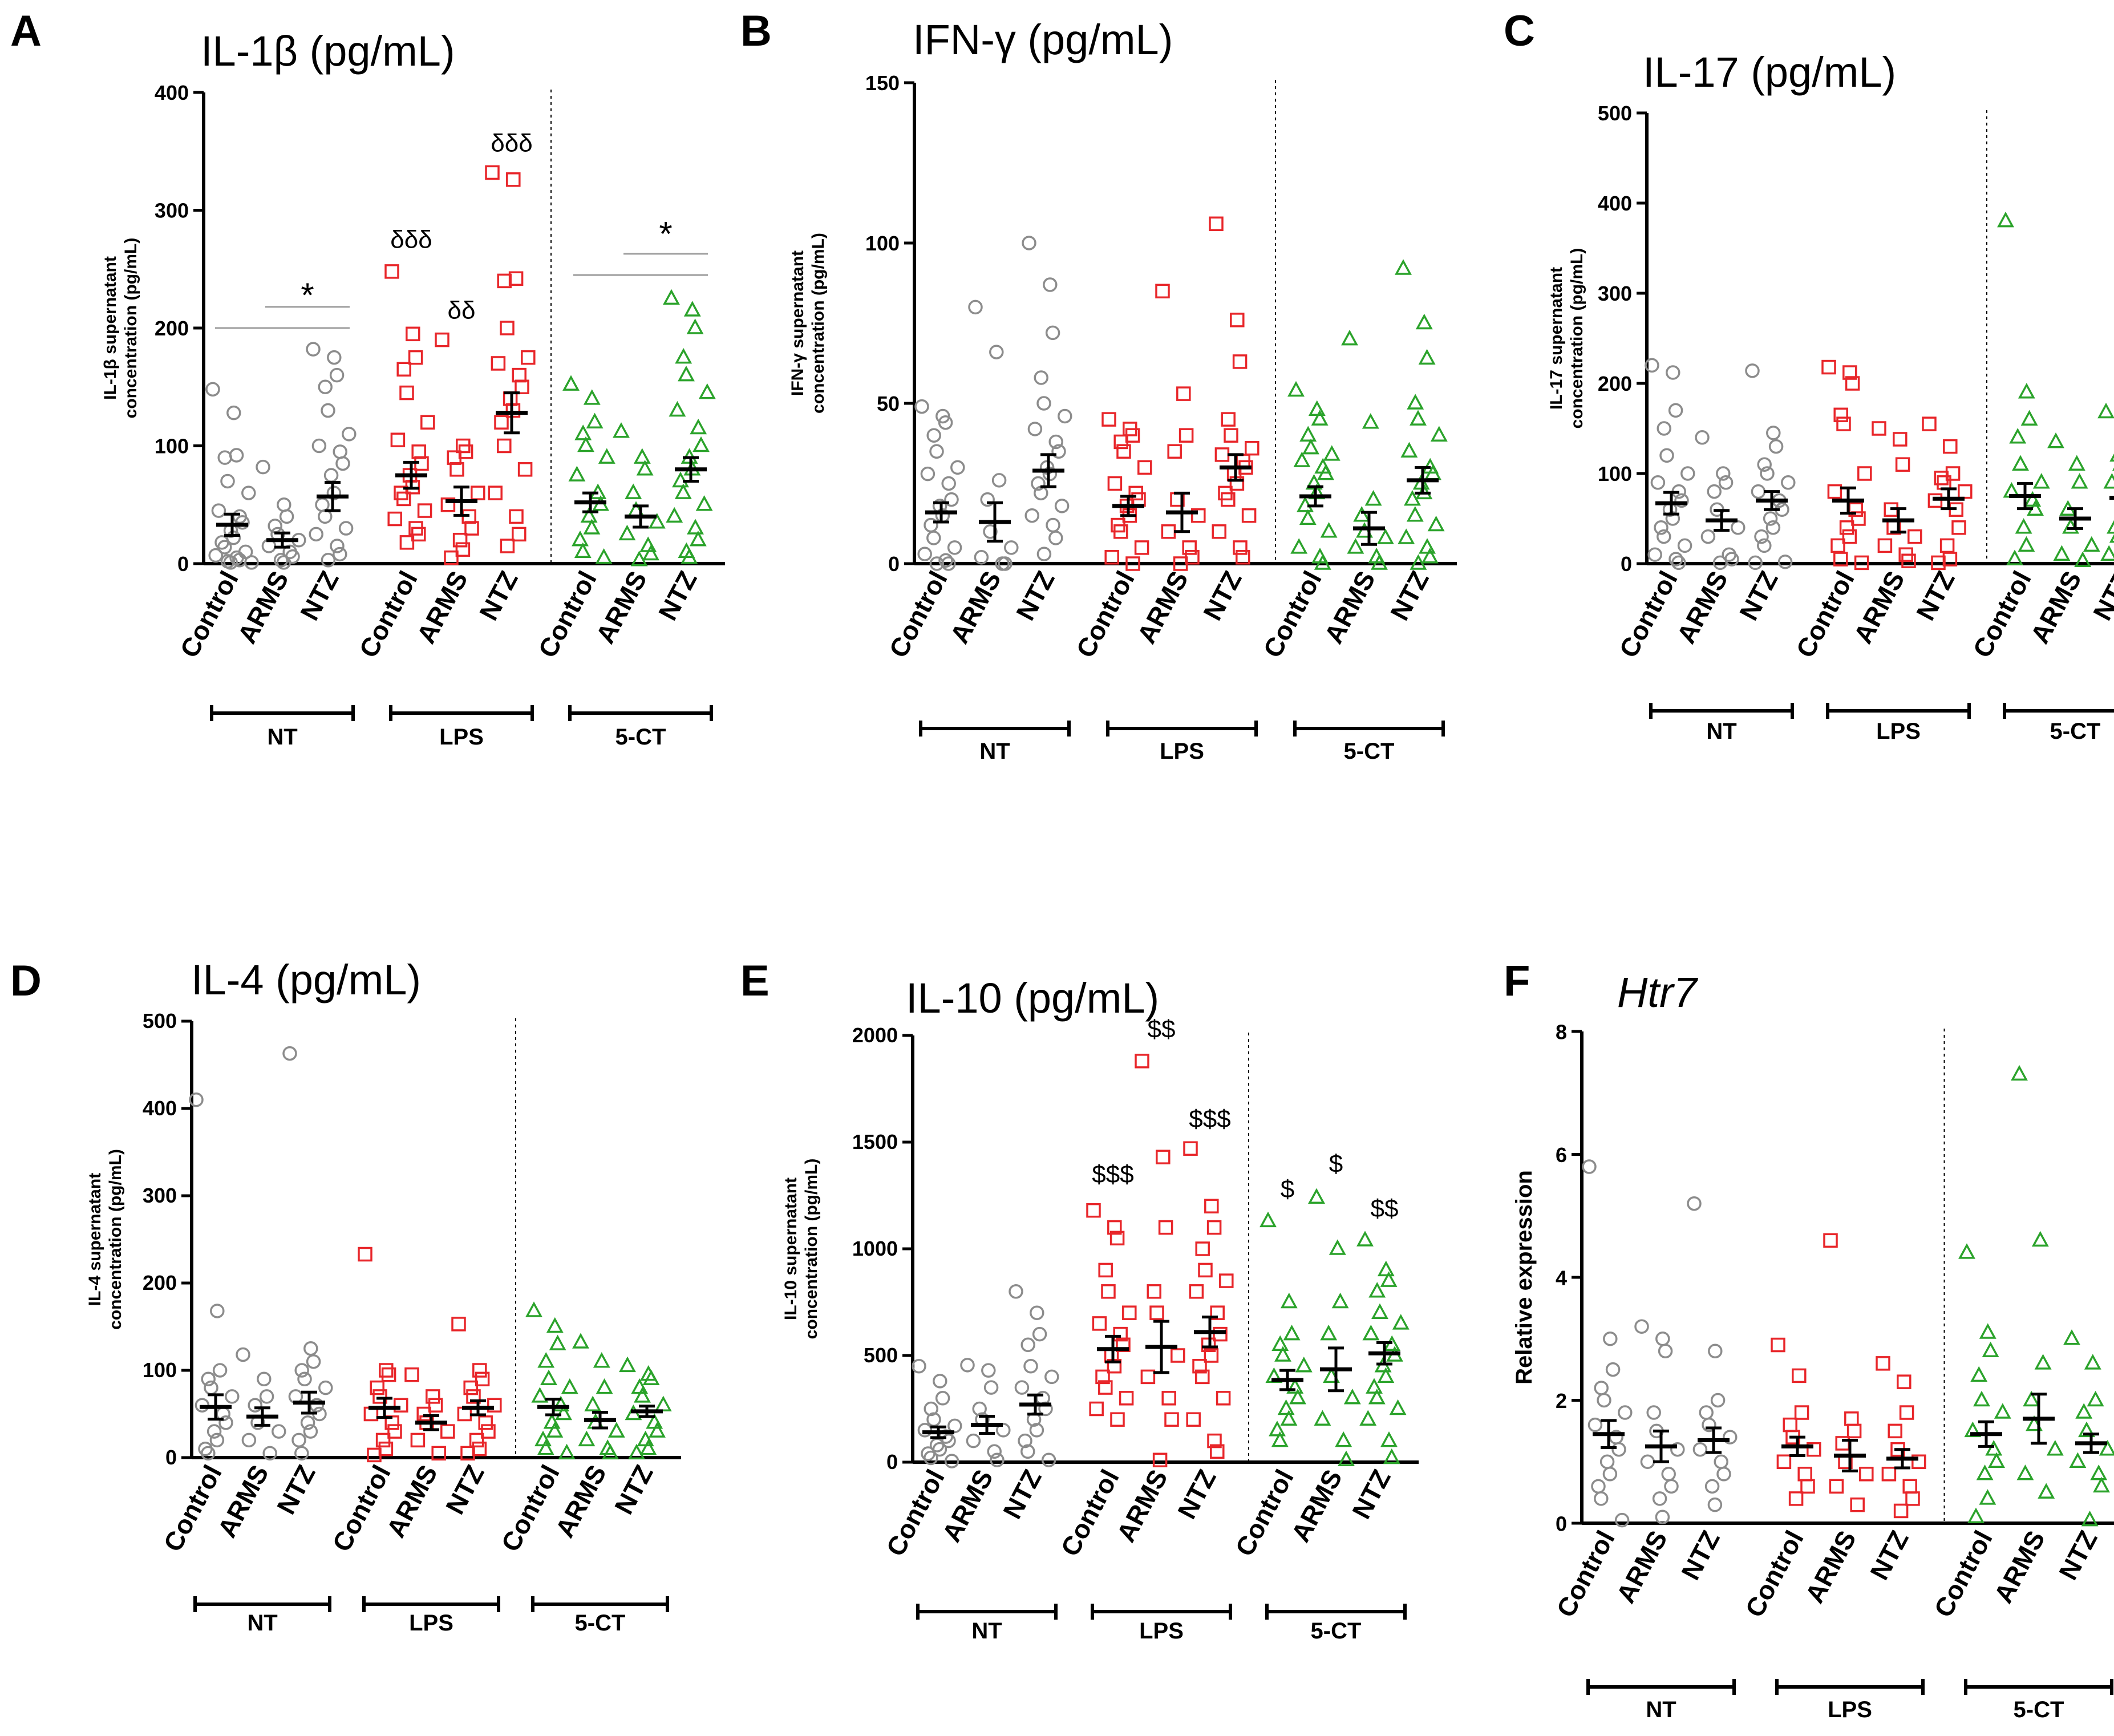  Describe the element at coordinates (307, 295) in the screenshot. I see `significance-annotation: *` at that location.